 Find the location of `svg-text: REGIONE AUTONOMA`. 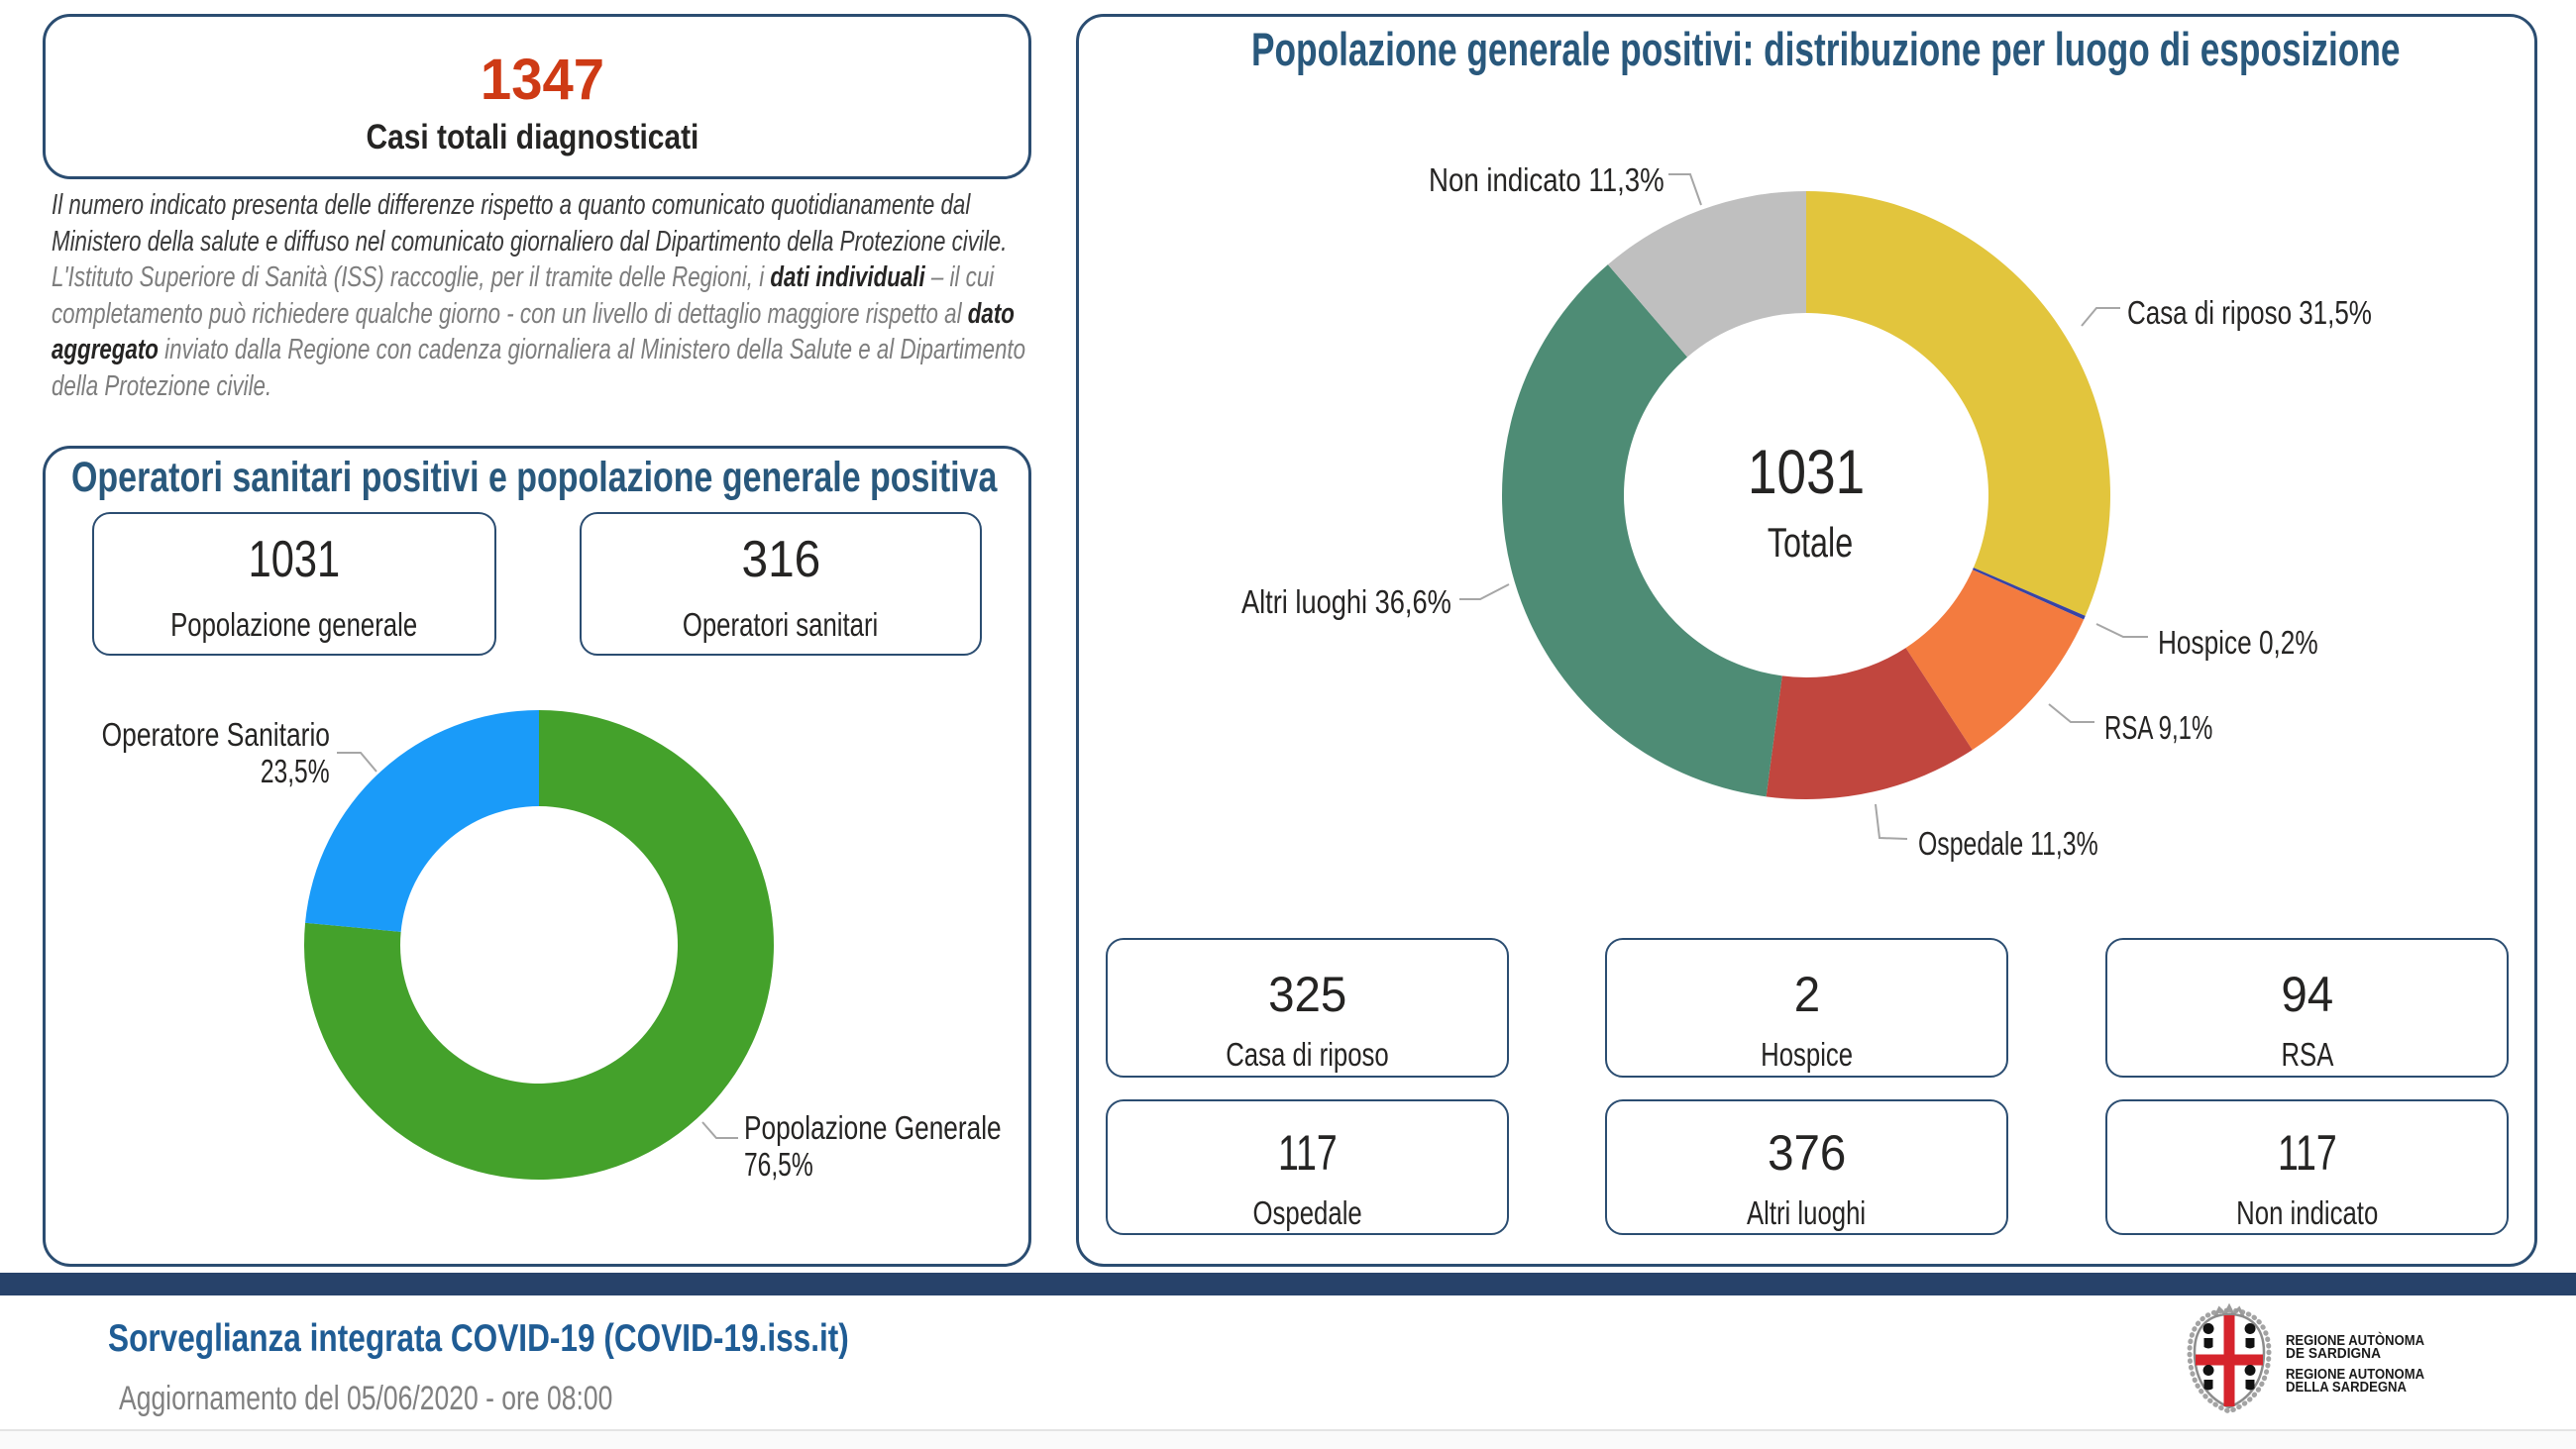

svg-text: REGIONE AUTONOMA is located at coordinates (2355, 1375).